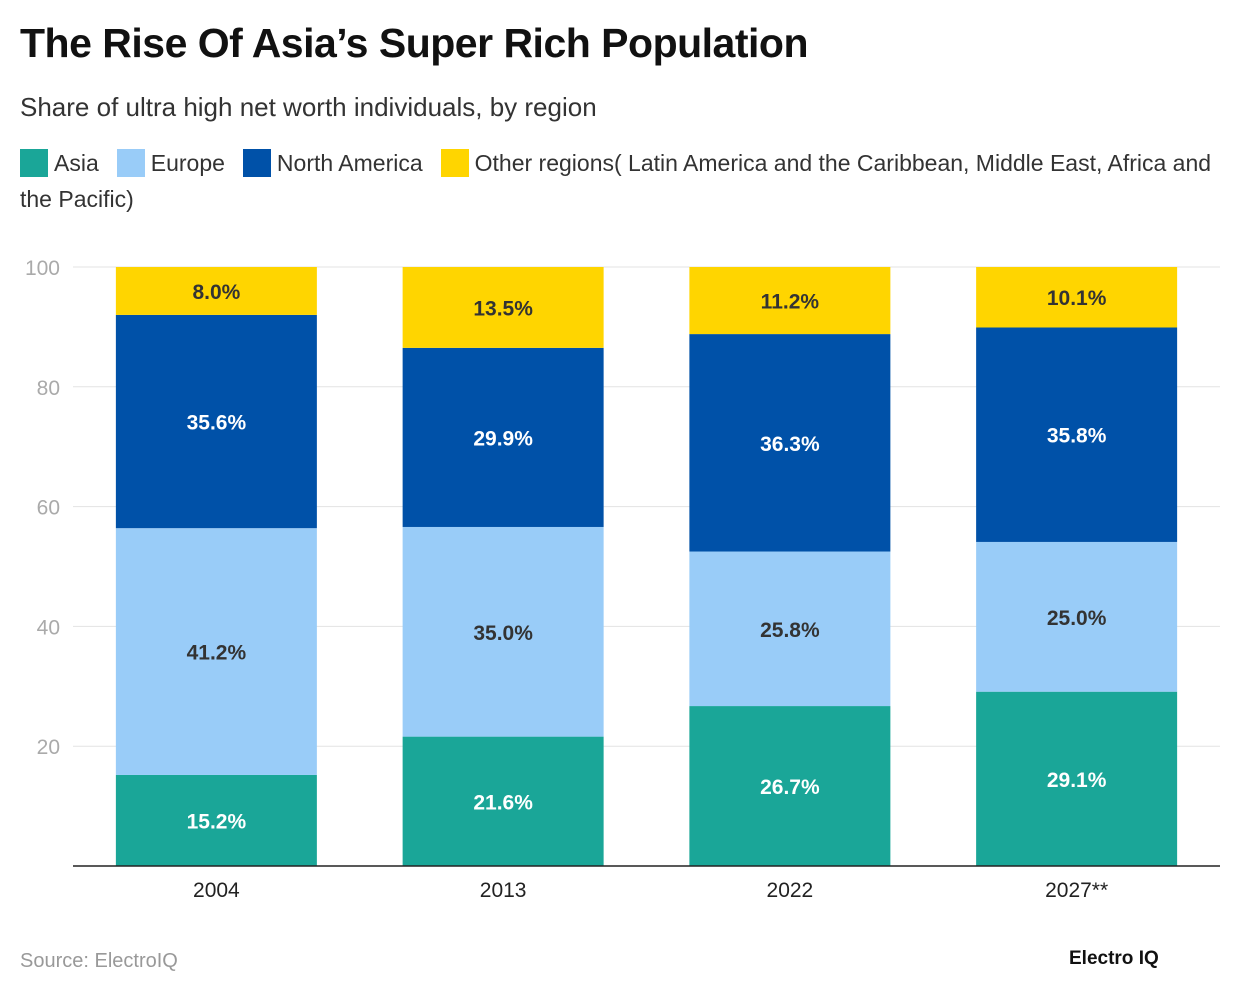  What do you see at coordinates (42, 268) in the screenshot?
I see `y-tick-label: 100` at bounding box center [42, 268].